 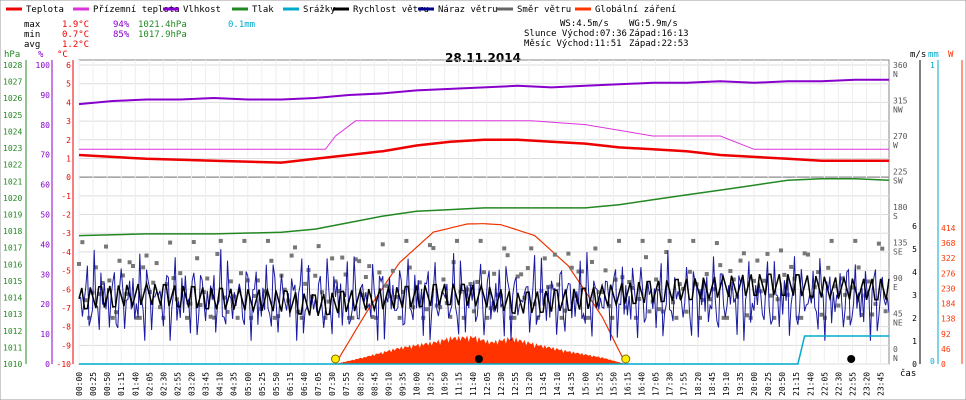 I want to click on stat-min-press: 1017.9hPa, so click(x=162, y=35).